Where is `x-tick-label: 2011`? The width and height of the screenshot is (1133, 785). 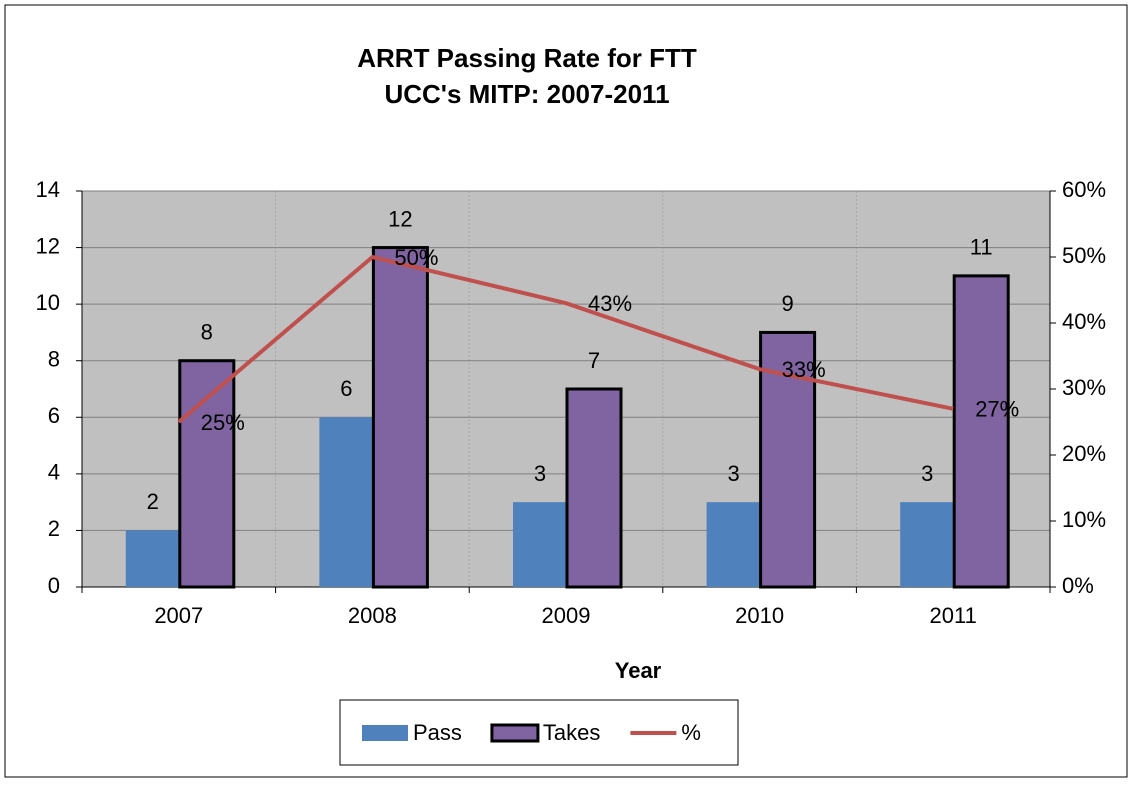
x-tick-label: 2011 is located at coordinates (953, 615).